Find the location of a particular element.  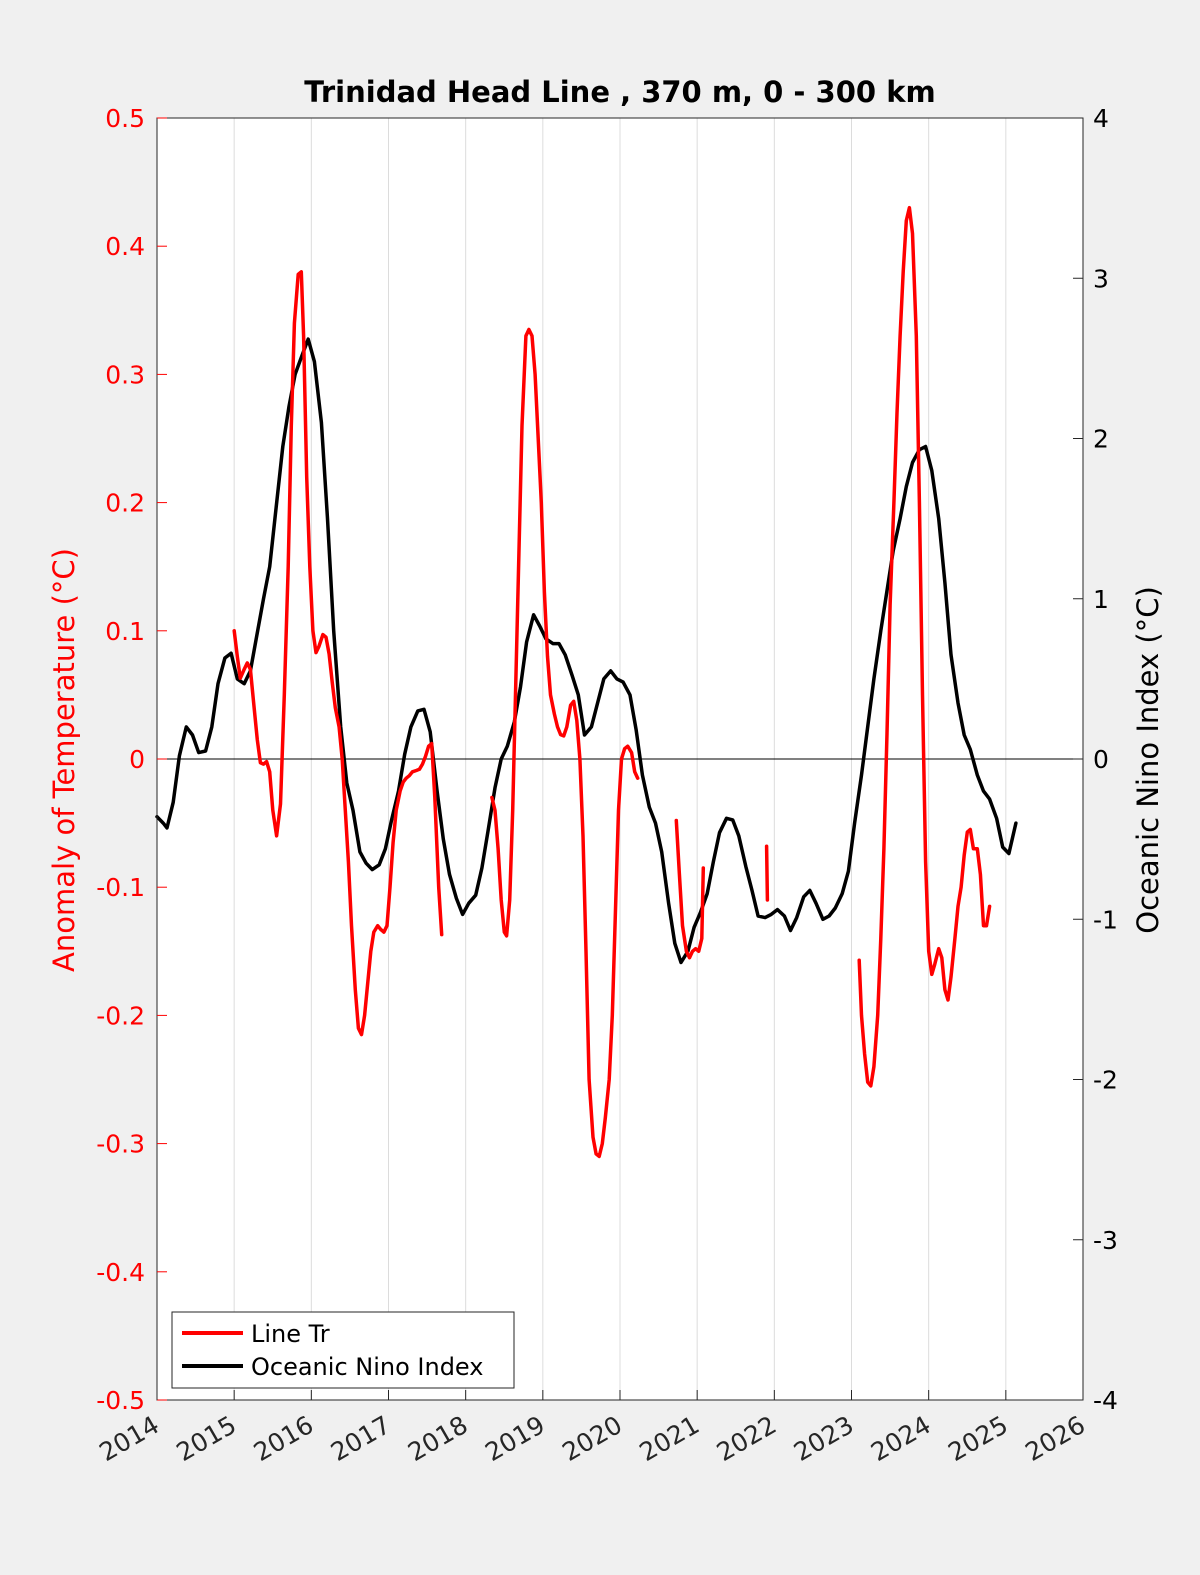

y-axis-label-right: Oceanic Nino Index (°C) is located at coordinates (1148, 760).